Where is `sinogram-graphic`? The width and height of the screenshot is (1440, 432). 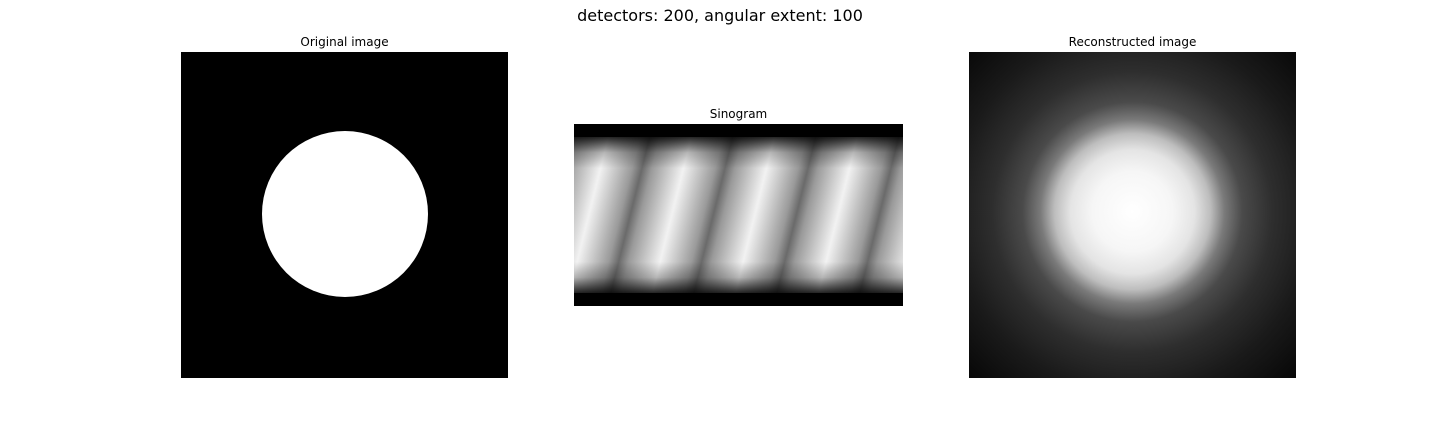
sinogram-graphic is located at coordinates (738, 215).